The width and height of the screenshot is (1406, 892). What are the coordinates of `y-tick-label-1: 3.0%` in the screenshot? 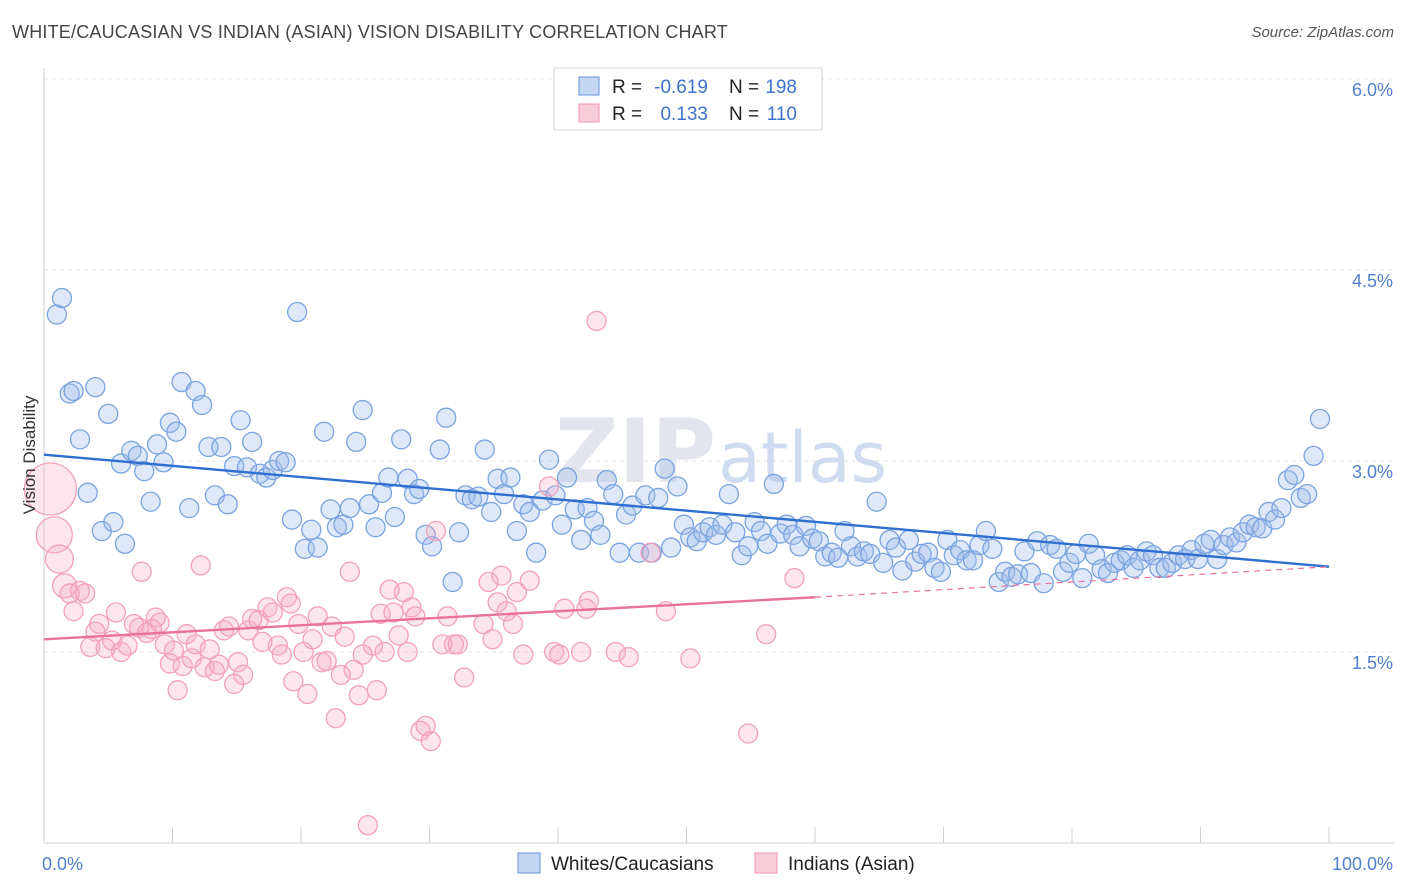 It's located at (1372, 472).